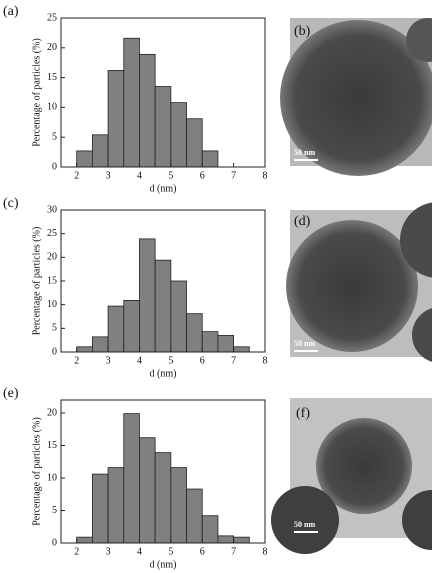 The image size is (432, 573). I want to click on tem-image: (d) 50 nm, so click(359, 282).